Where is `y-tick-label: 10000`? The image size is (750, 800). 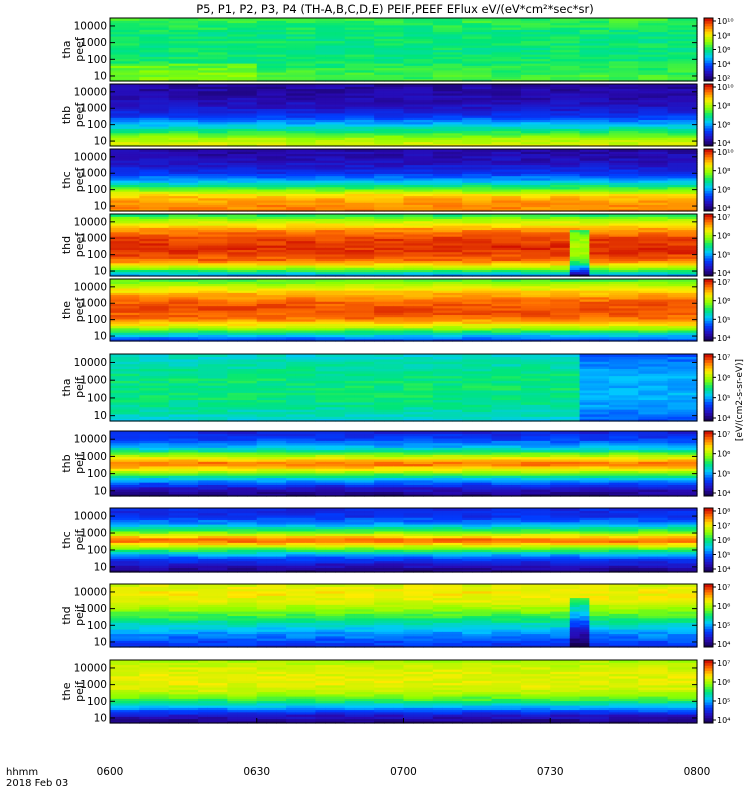 y-tick-label: 10000 is located at coordinates (90, 26).